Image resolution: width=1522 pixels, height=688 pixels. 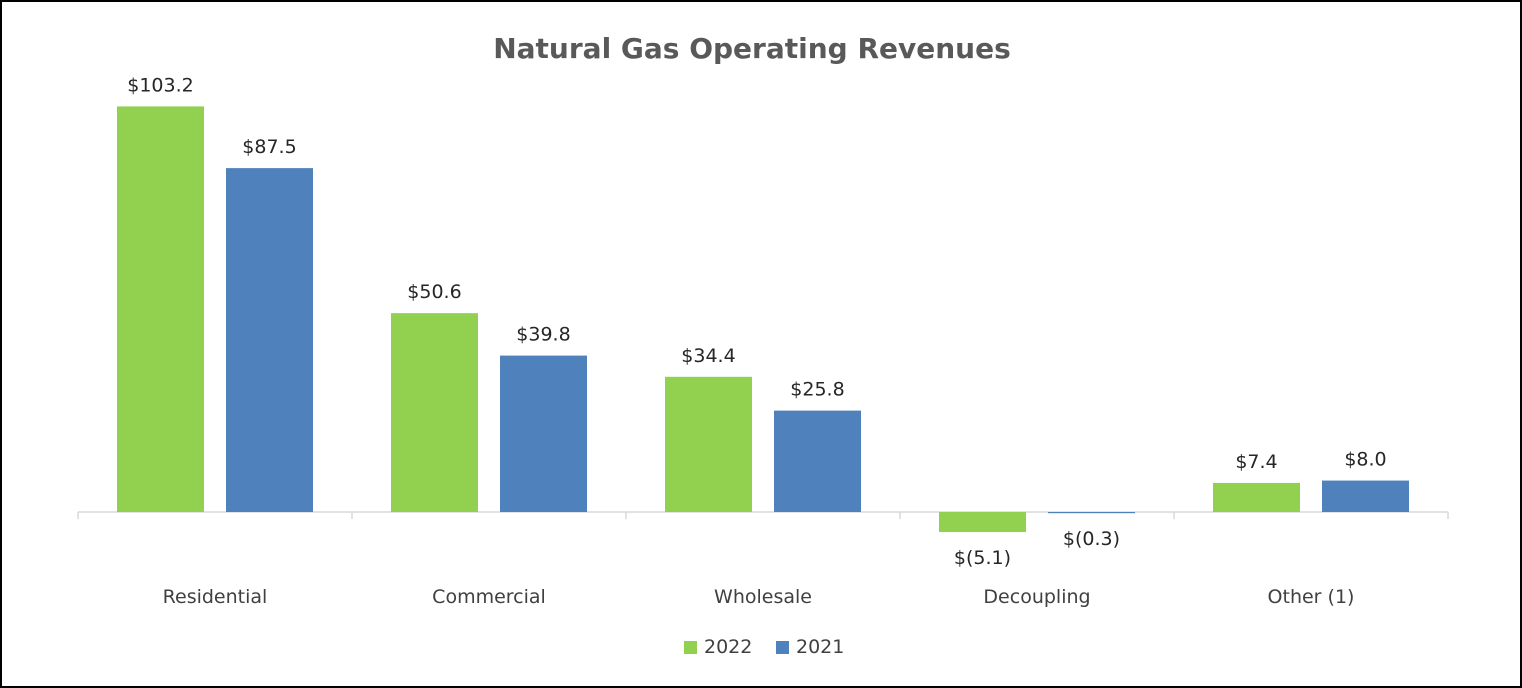 I want to click on bar-2022-residential, so click(x=160, y=309).